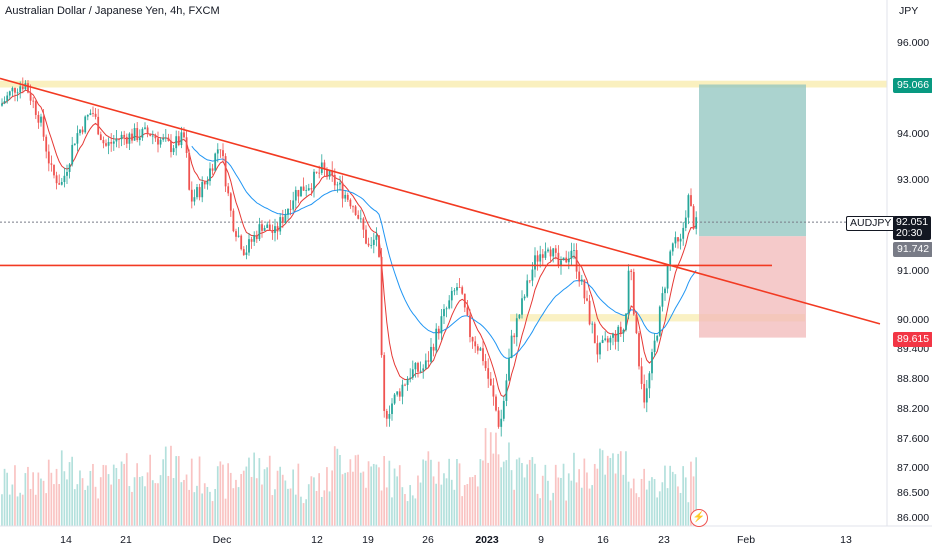 The width and height of the screenshot is (932, 550). Describe the element at coordinates (871, 223) in the screenshot. I see `symbol-badge: AUDJPY` at that location.